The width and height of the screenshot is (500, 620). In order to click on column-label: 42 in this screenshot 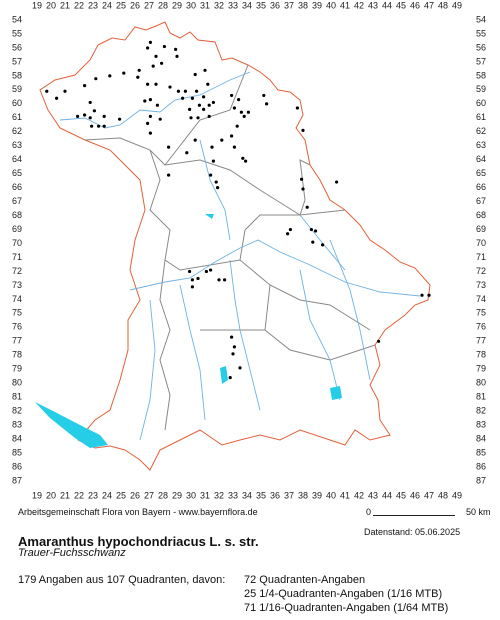, I will do `click(359, 495)`.